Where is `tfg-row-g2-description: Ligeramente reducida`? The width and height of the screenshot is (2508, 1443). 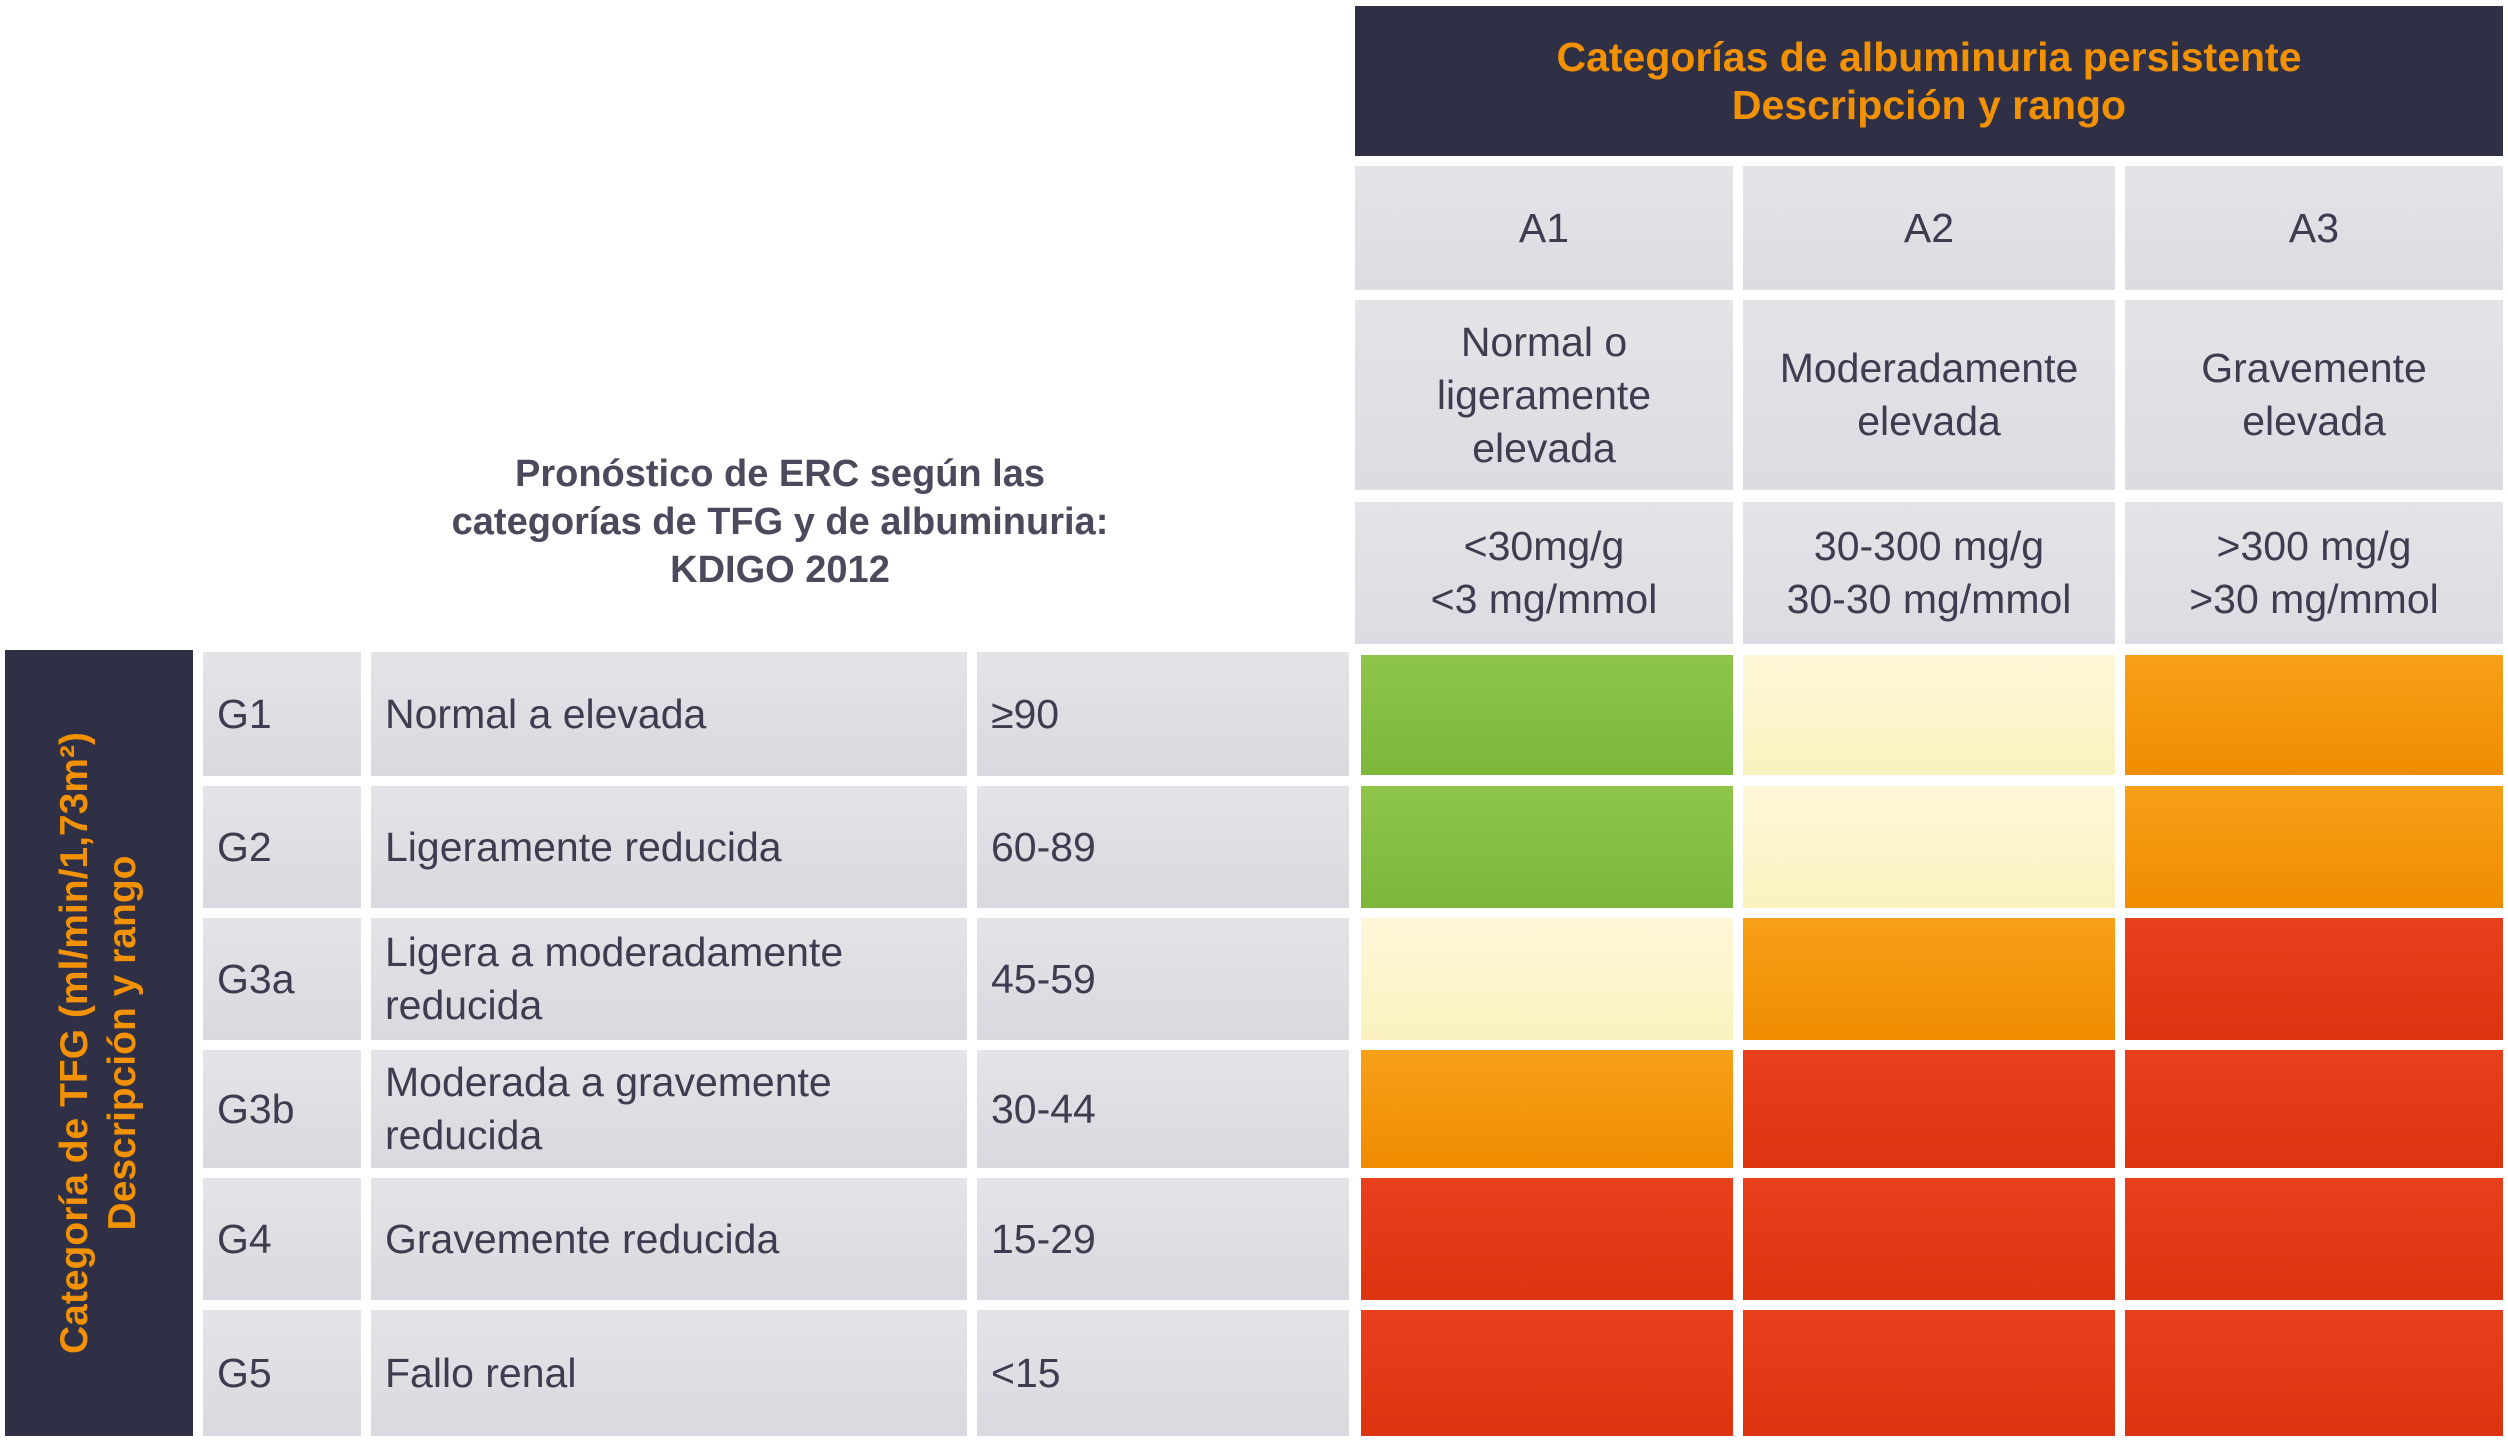 tfg-row-g2-description: Ligeramente reducida is located at coordinates (669, 847).